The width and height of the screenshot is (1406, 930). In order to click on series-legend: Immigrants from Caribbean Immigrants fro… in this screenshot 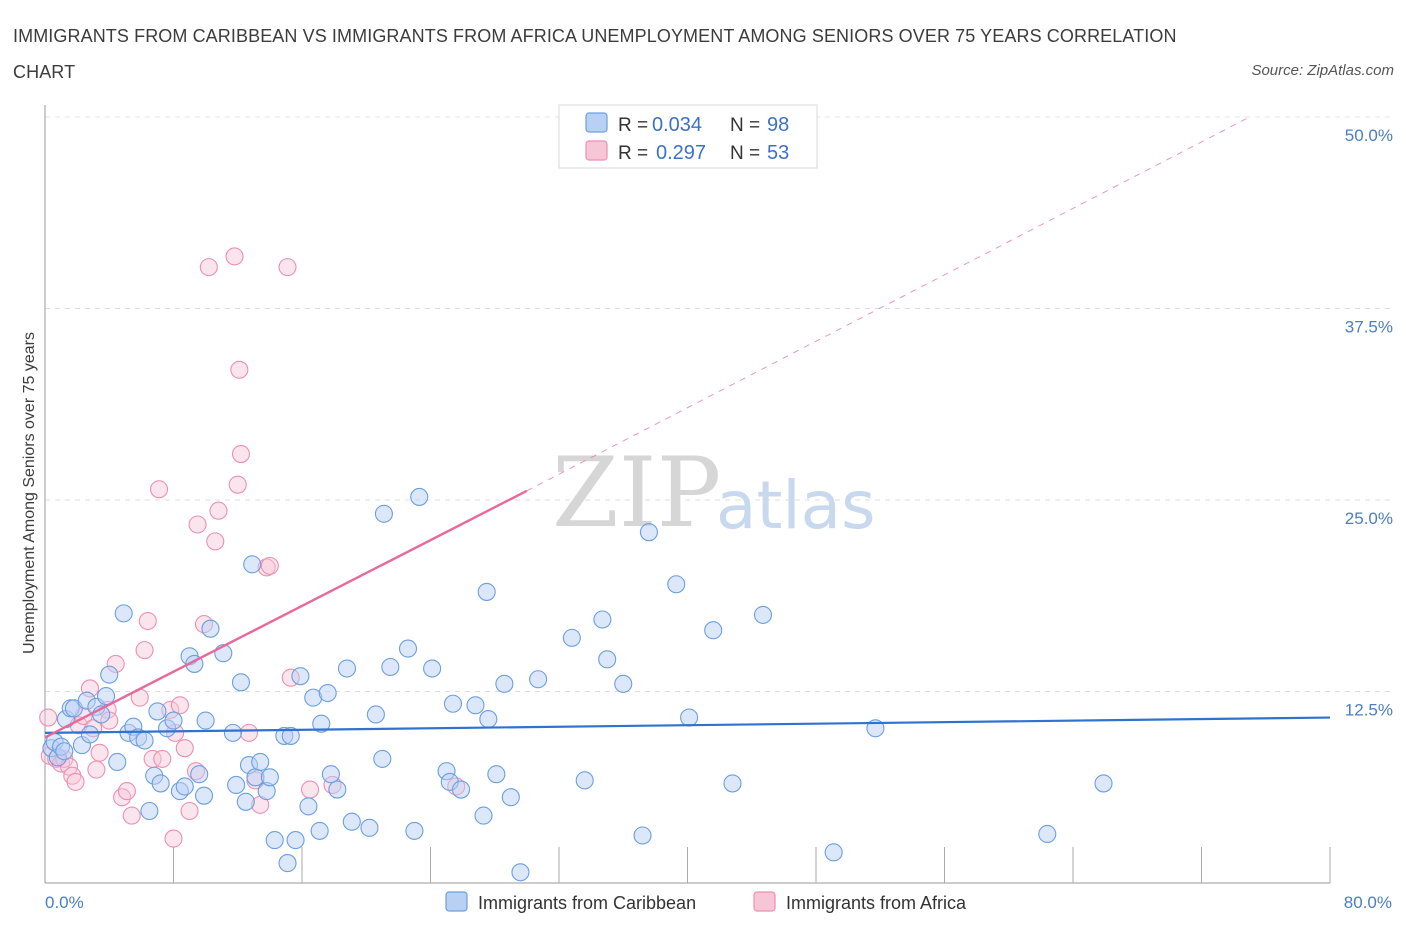, I will do `click(706, 902)`.